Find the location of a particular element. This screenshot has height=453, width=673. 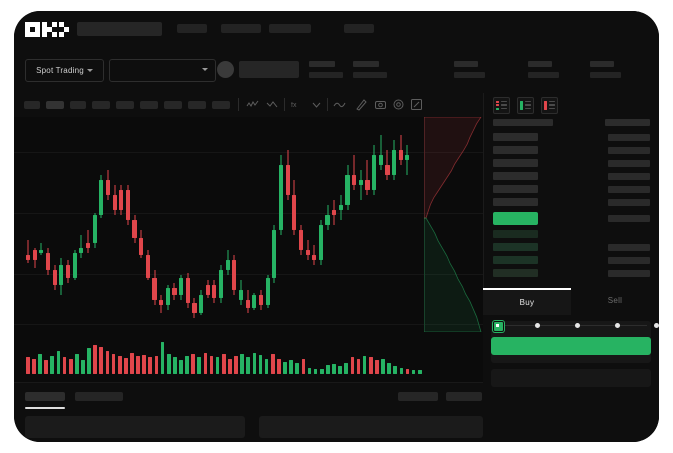

percent-slider-track is located at coordinates (571, 325).